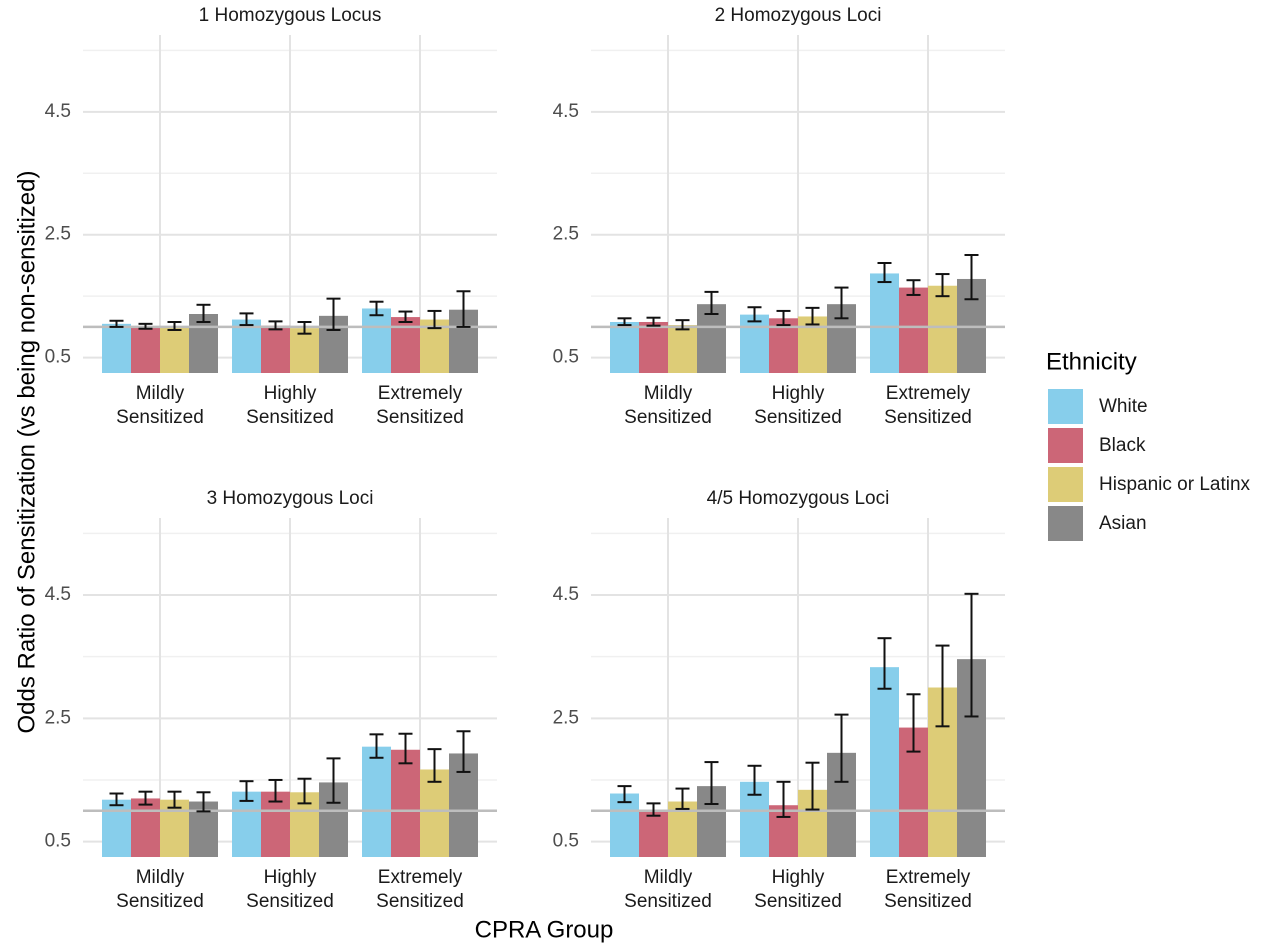  Describe the element at coordinates (1123, 406) in the screenshot. I see `legend-label: White` at that location.